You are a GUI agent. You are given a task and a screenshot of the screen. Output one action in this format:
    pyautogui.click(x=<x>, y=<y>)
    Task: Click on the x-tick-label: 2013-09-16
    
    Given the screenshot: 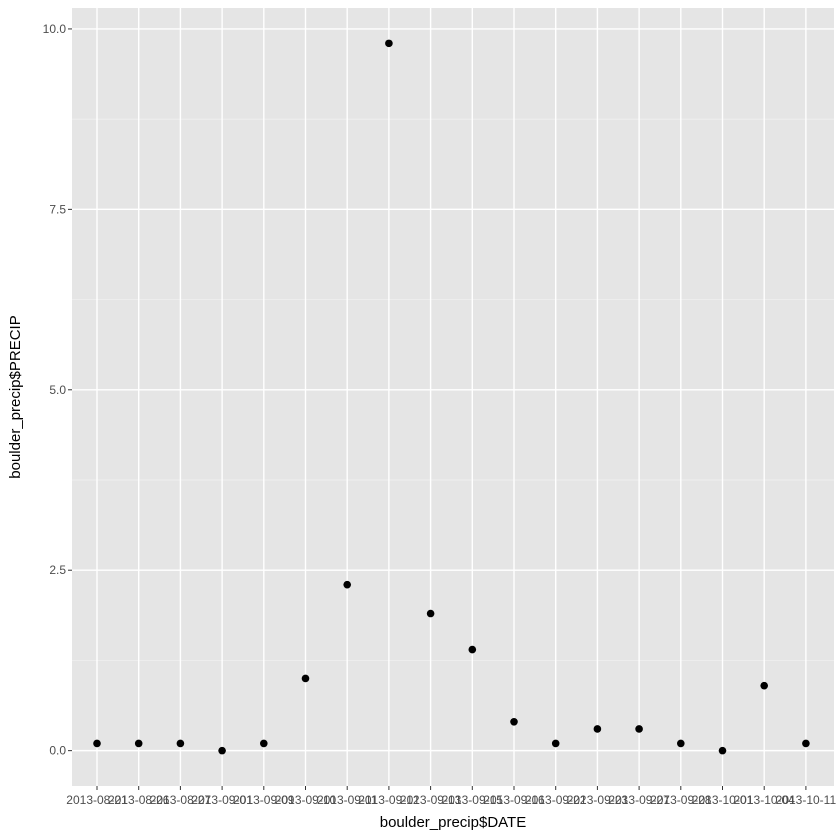 What is the action you would take?
    pyautogui.click(x=514, y=800)
    